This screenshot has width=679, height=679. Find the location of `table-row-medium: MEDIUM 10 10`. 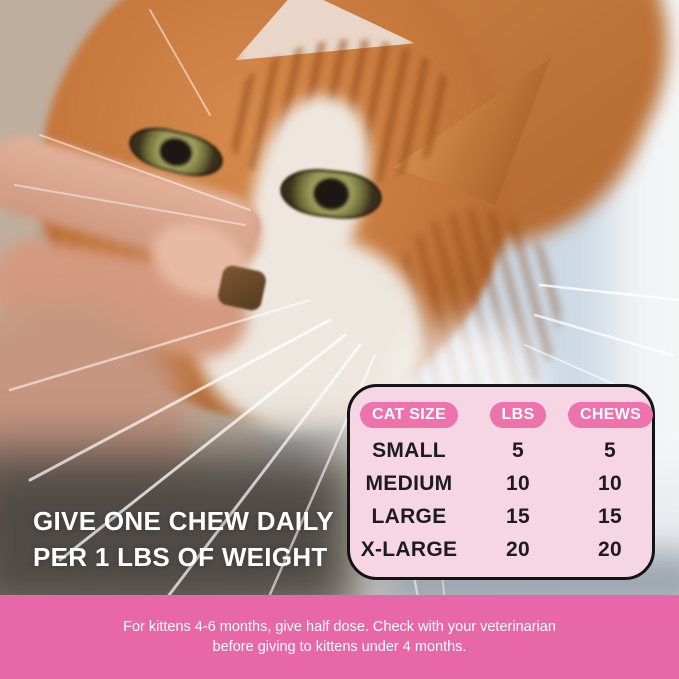

table-row-medium: MEDIUM 10 10 is located at coordinates (501, 483).